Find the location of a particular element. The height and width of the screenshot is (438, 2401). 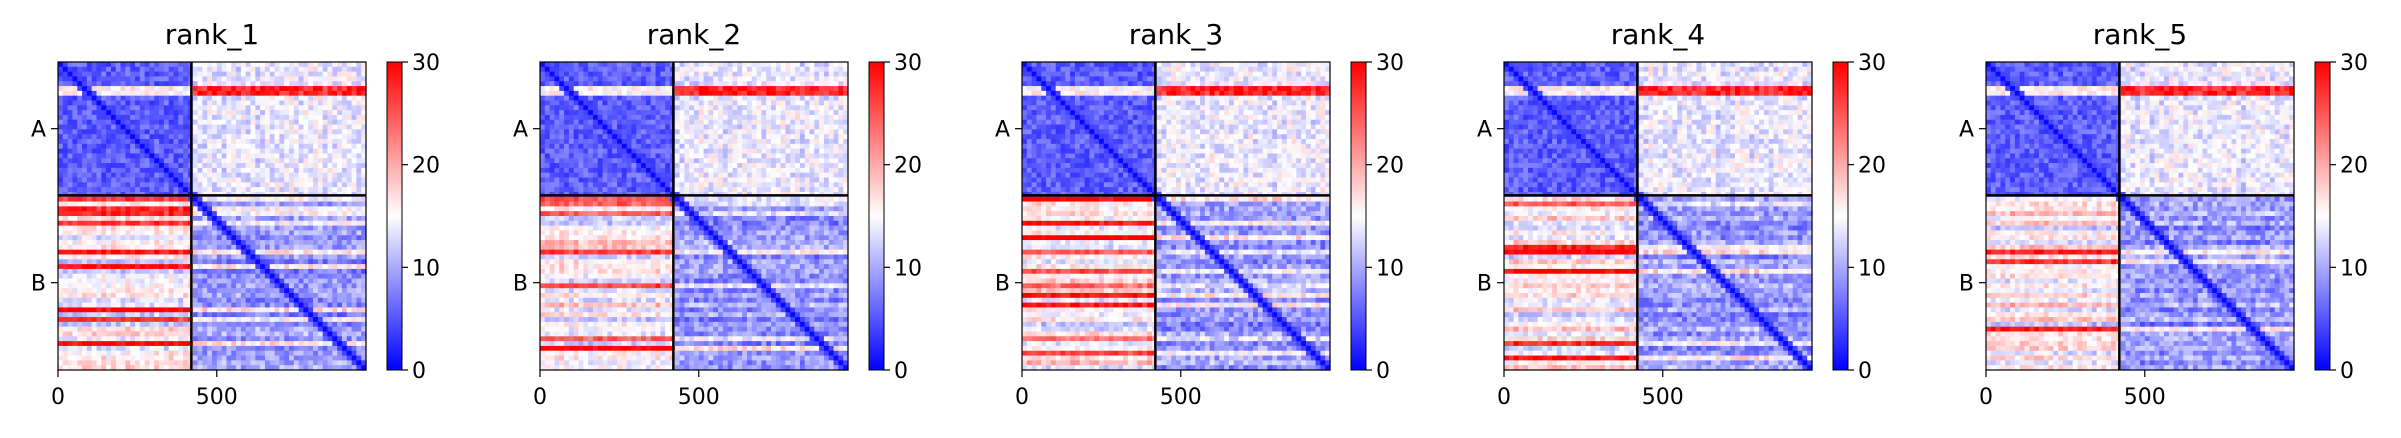

colorbar is located at coordinates (394, 216).